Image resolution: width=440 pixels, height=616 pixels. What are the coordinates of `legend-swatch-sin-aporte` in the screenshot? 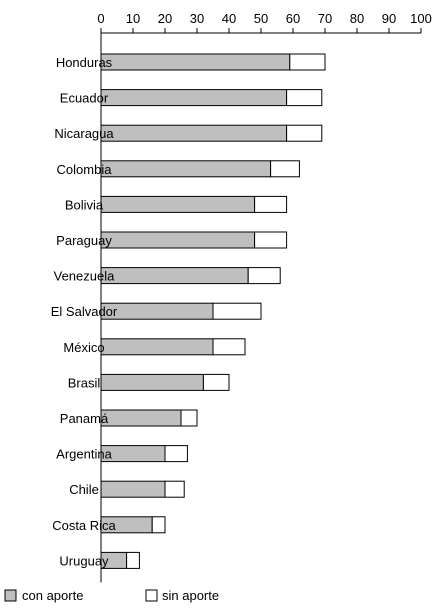 It's located at (151, 595).